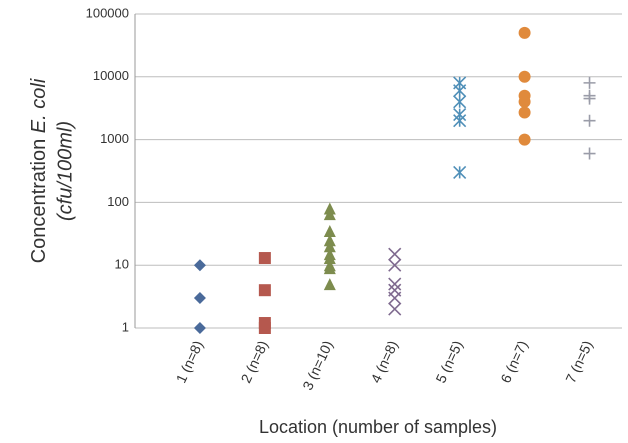  Describe the element at coordinates (513, 361) in the screenshot. I see `x-tick-label: 6 (n=7)` at that location.